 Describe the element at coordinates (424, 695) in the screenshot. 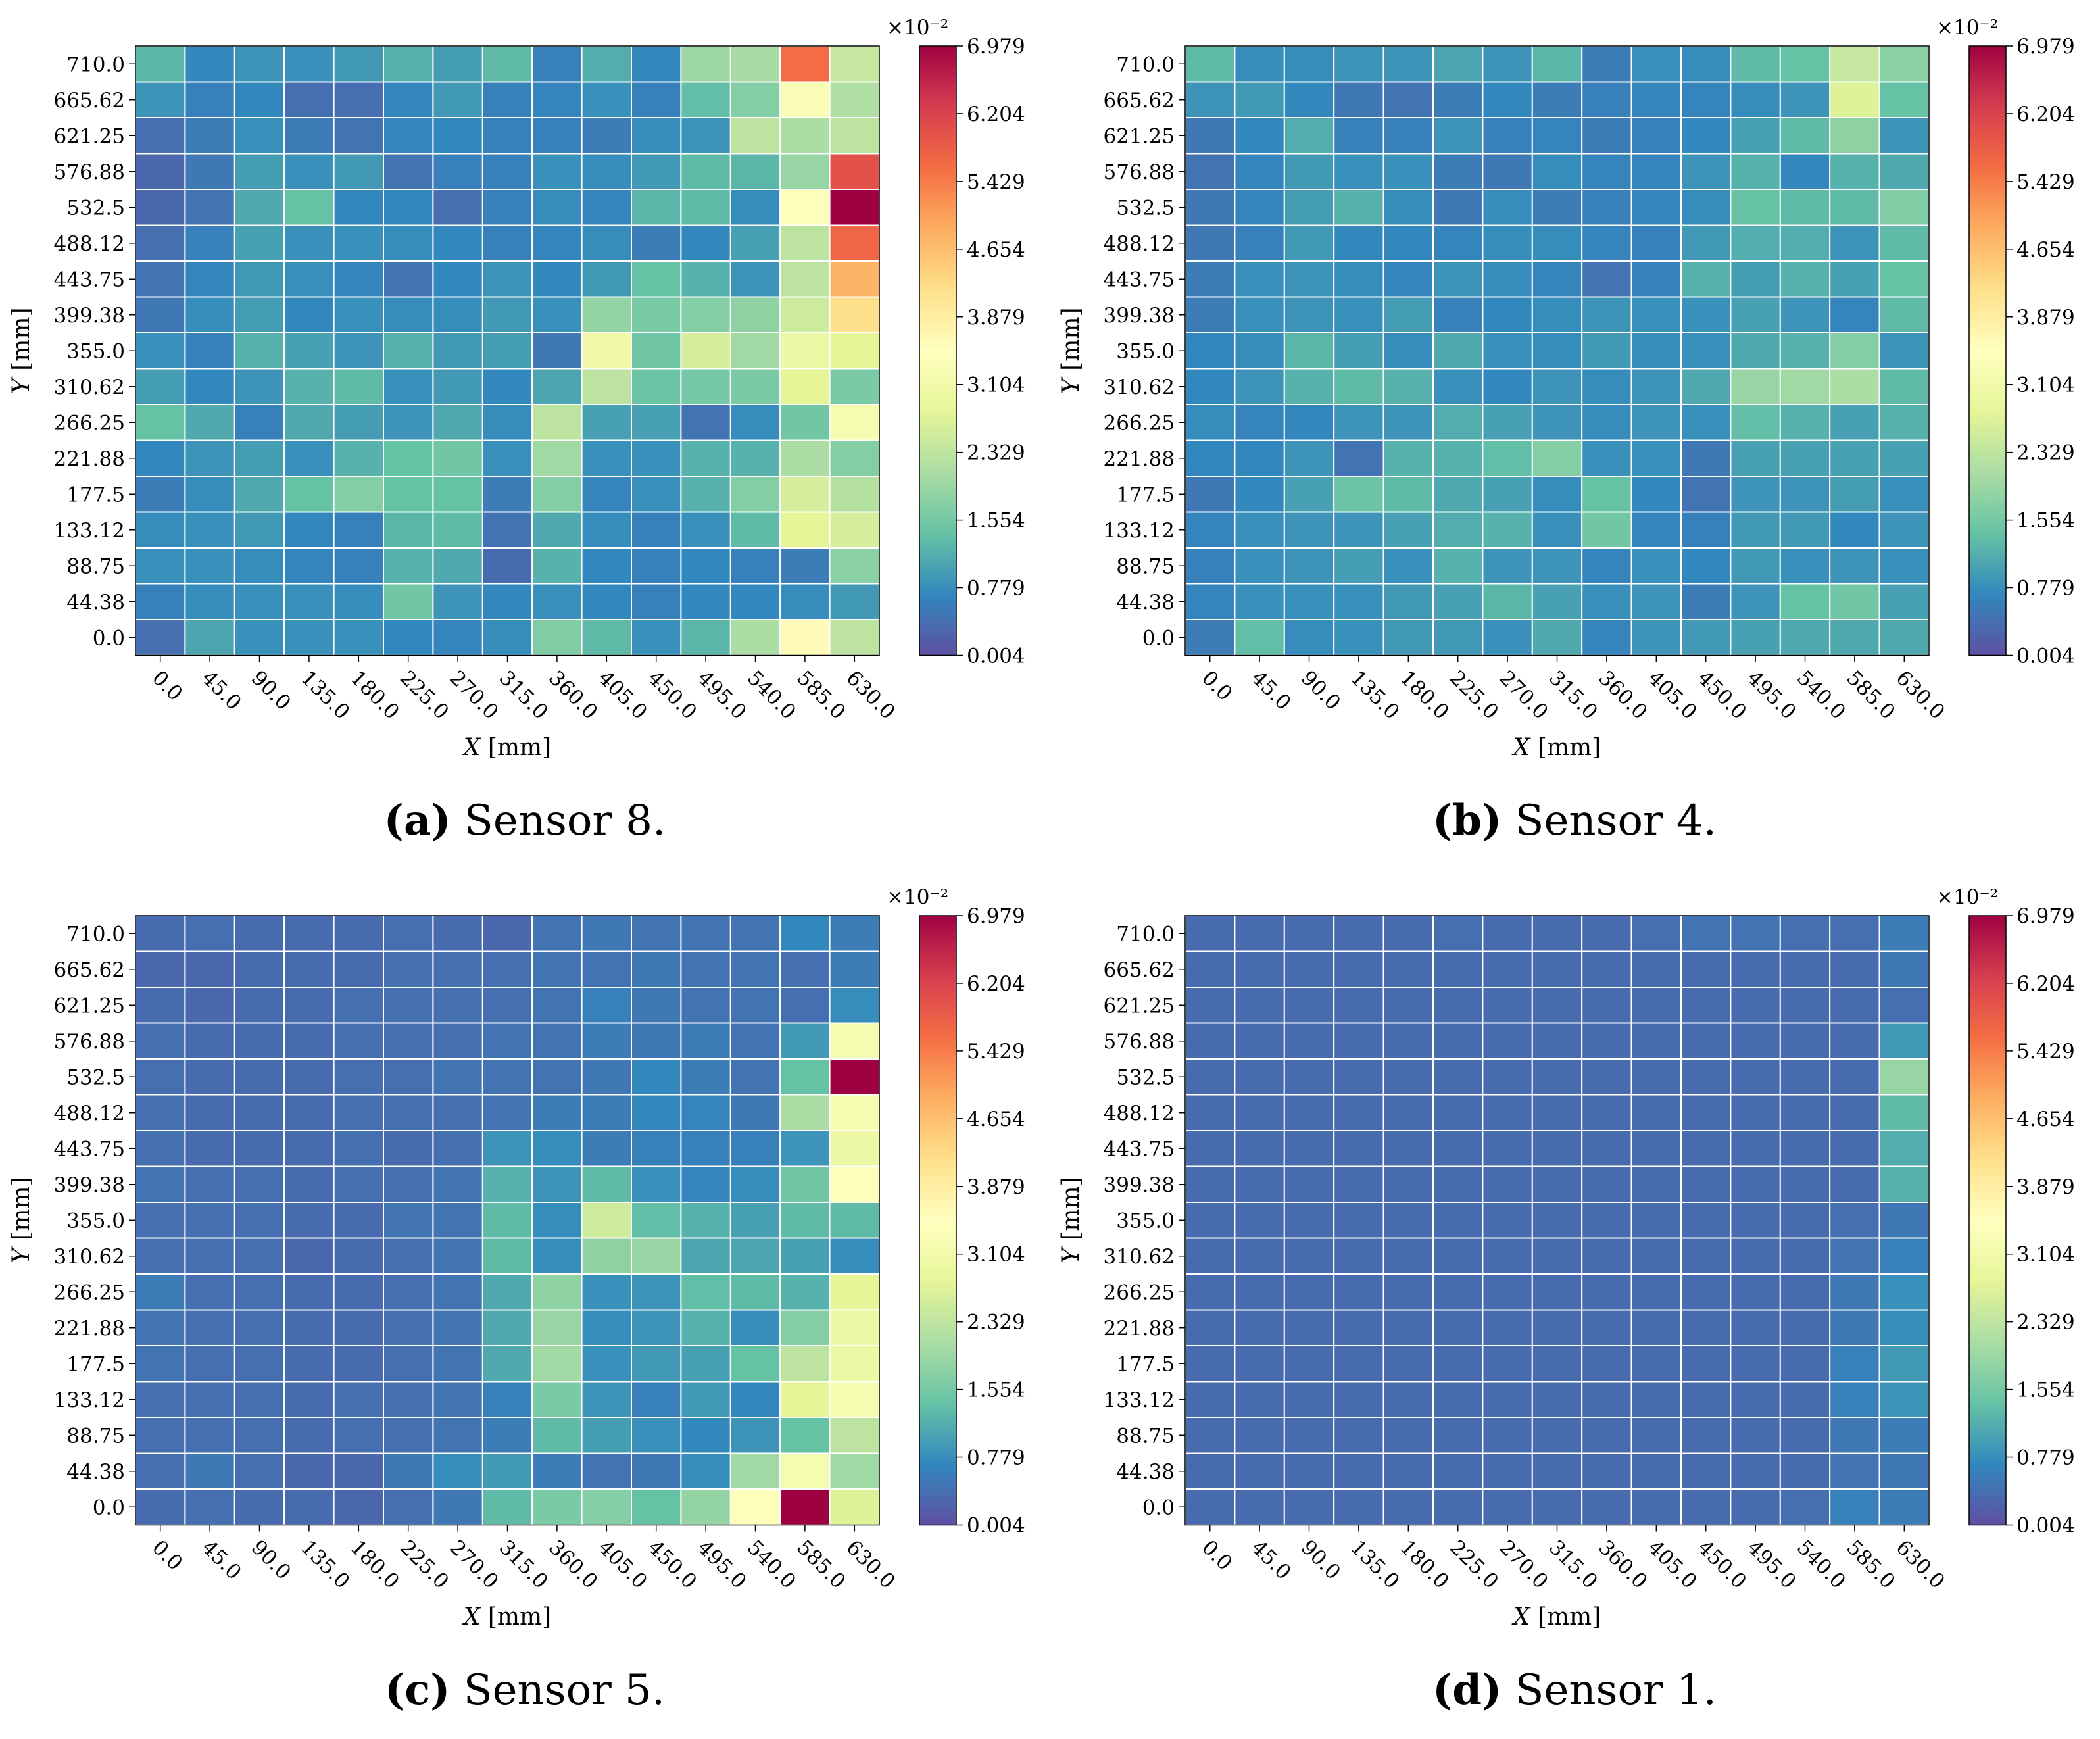

I see `x-tick-label: 225.0` at that location.